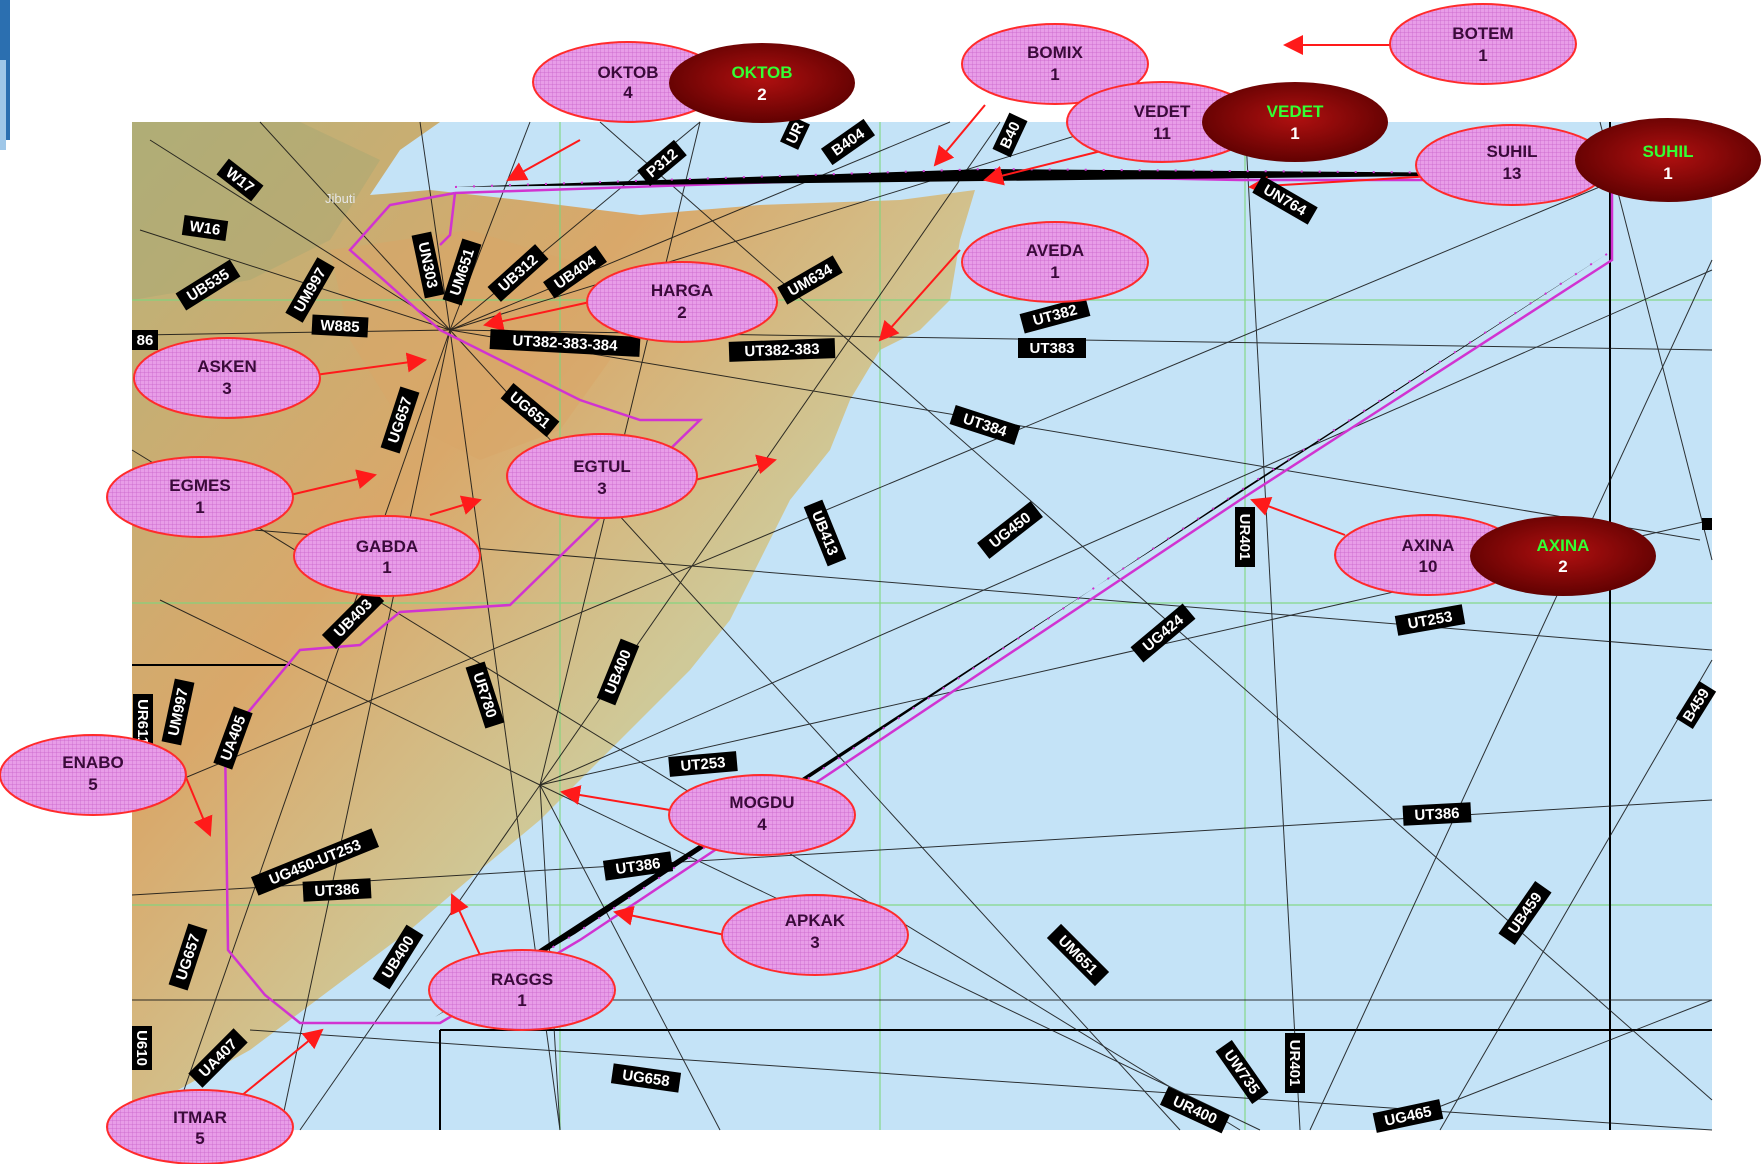 The height and width of the screenshot is (1164, 1763). What do you see at coordinates (227, 378) in the screenshot?
I see `waypoint-asken: ASKEN 3` at bounding box center [227, 378].